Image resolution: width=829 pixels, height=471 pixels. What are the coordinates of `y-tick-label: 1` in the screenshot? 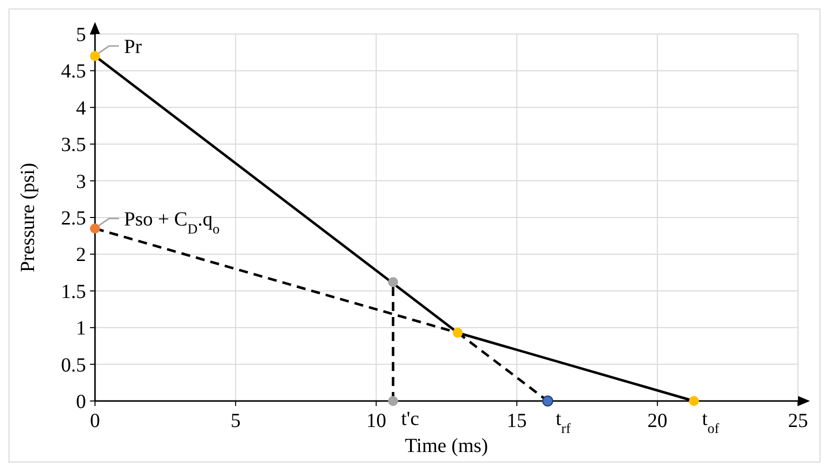 It's located at (81, 329).